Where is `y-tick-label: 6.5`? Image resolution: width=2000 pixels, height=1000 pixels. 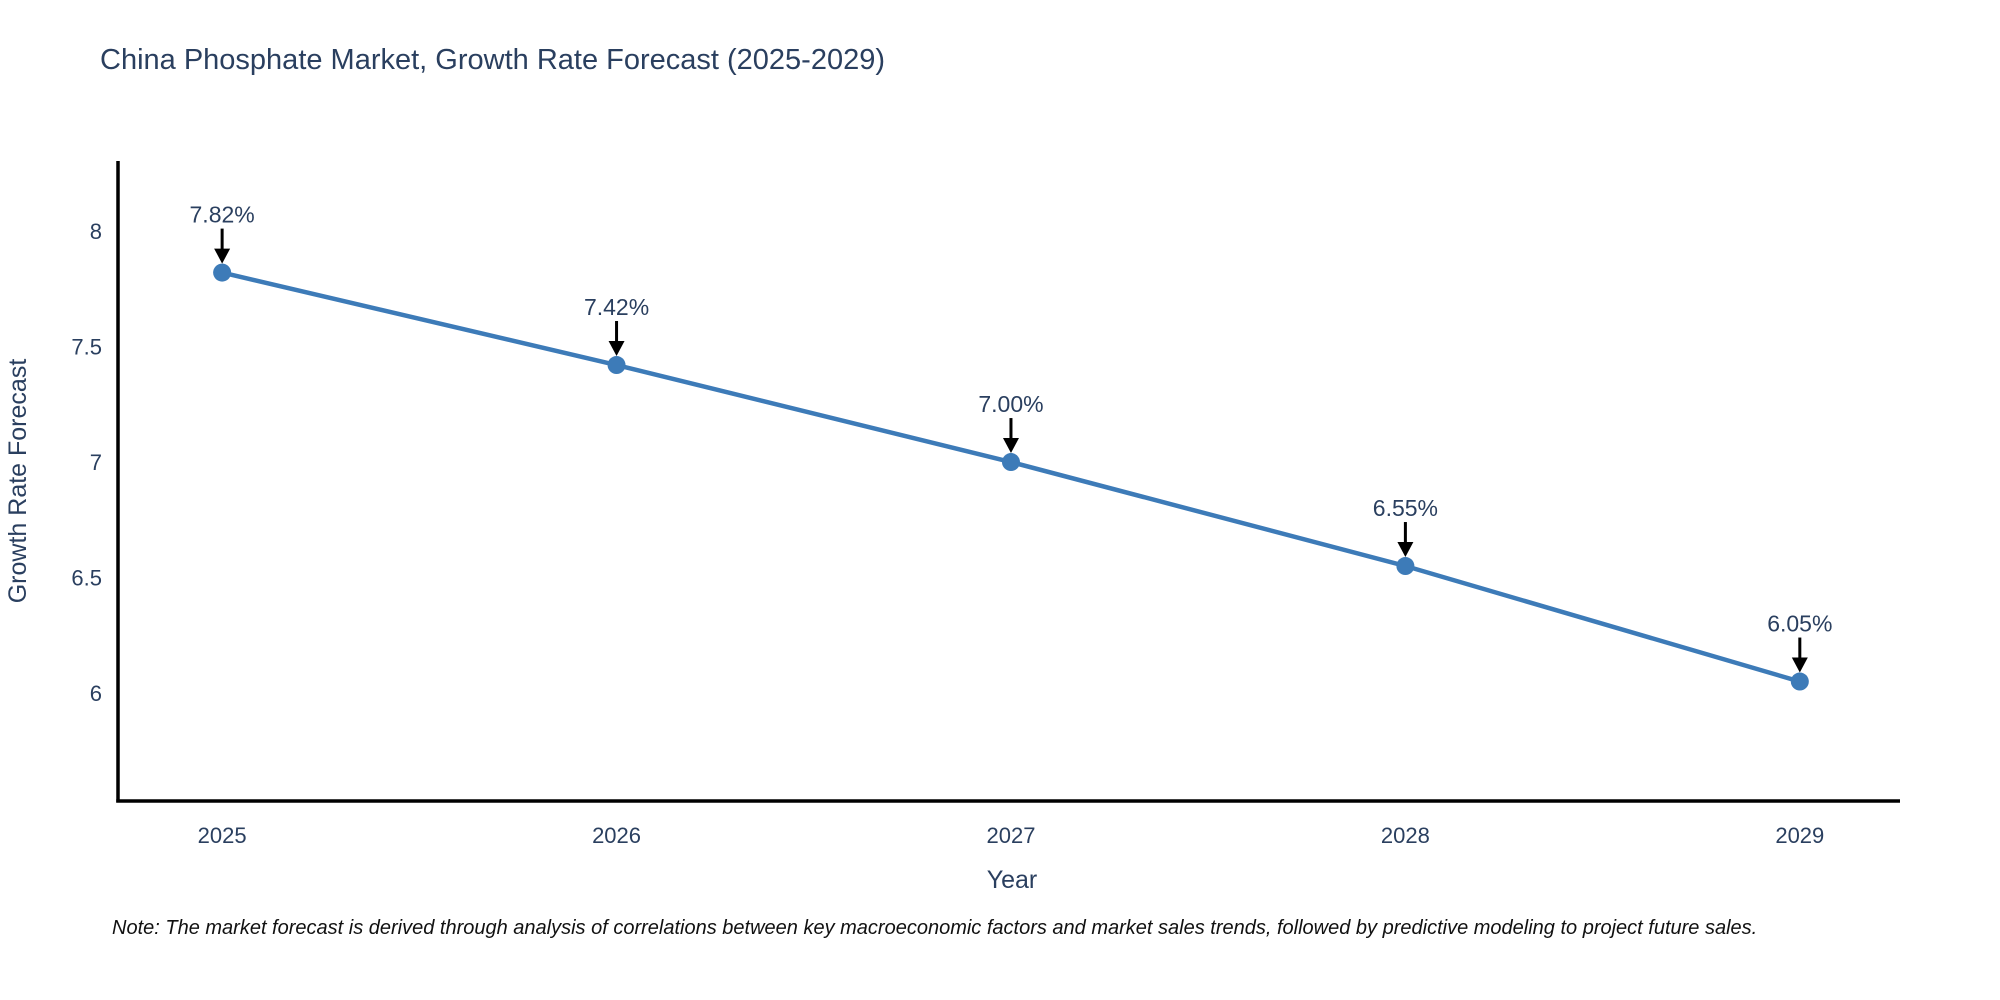
y-tick-label: 6.5 is located at coordinates (86, 578).